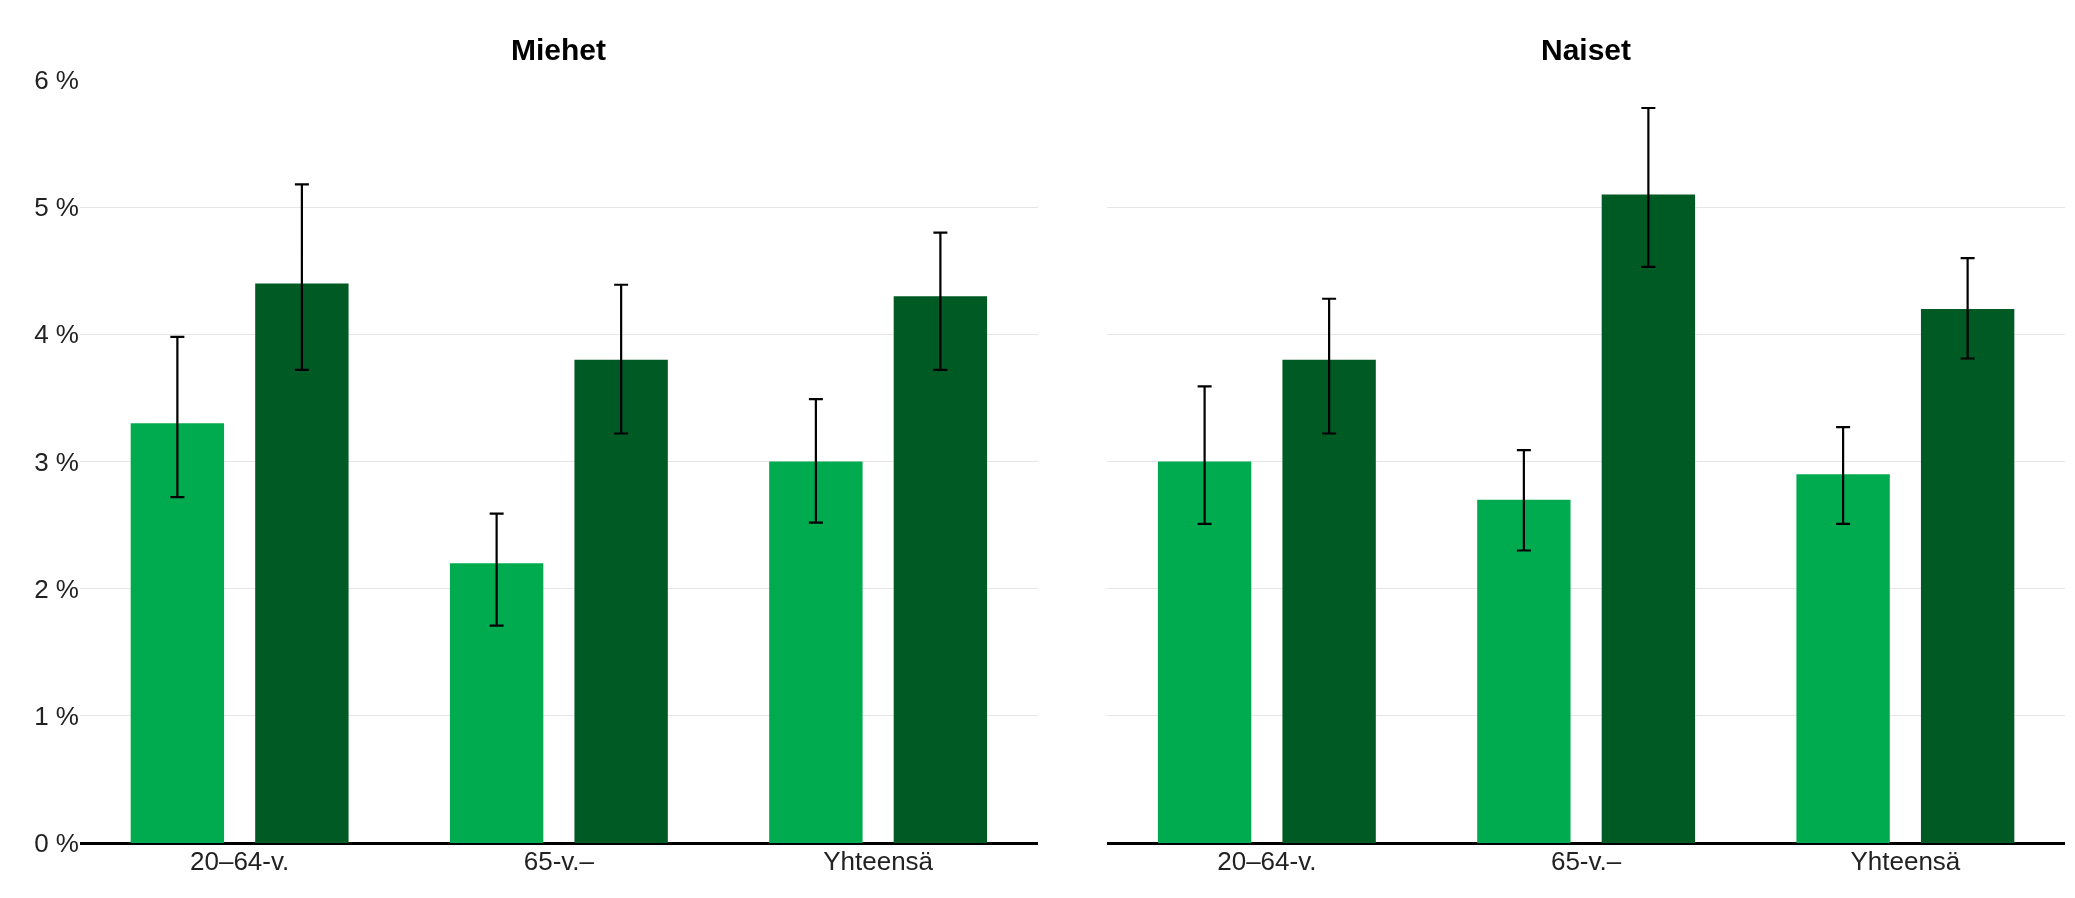 This screenshot has width=2075, height=898. I want to click on y-tick-label: 3 %, so click(56, 461).